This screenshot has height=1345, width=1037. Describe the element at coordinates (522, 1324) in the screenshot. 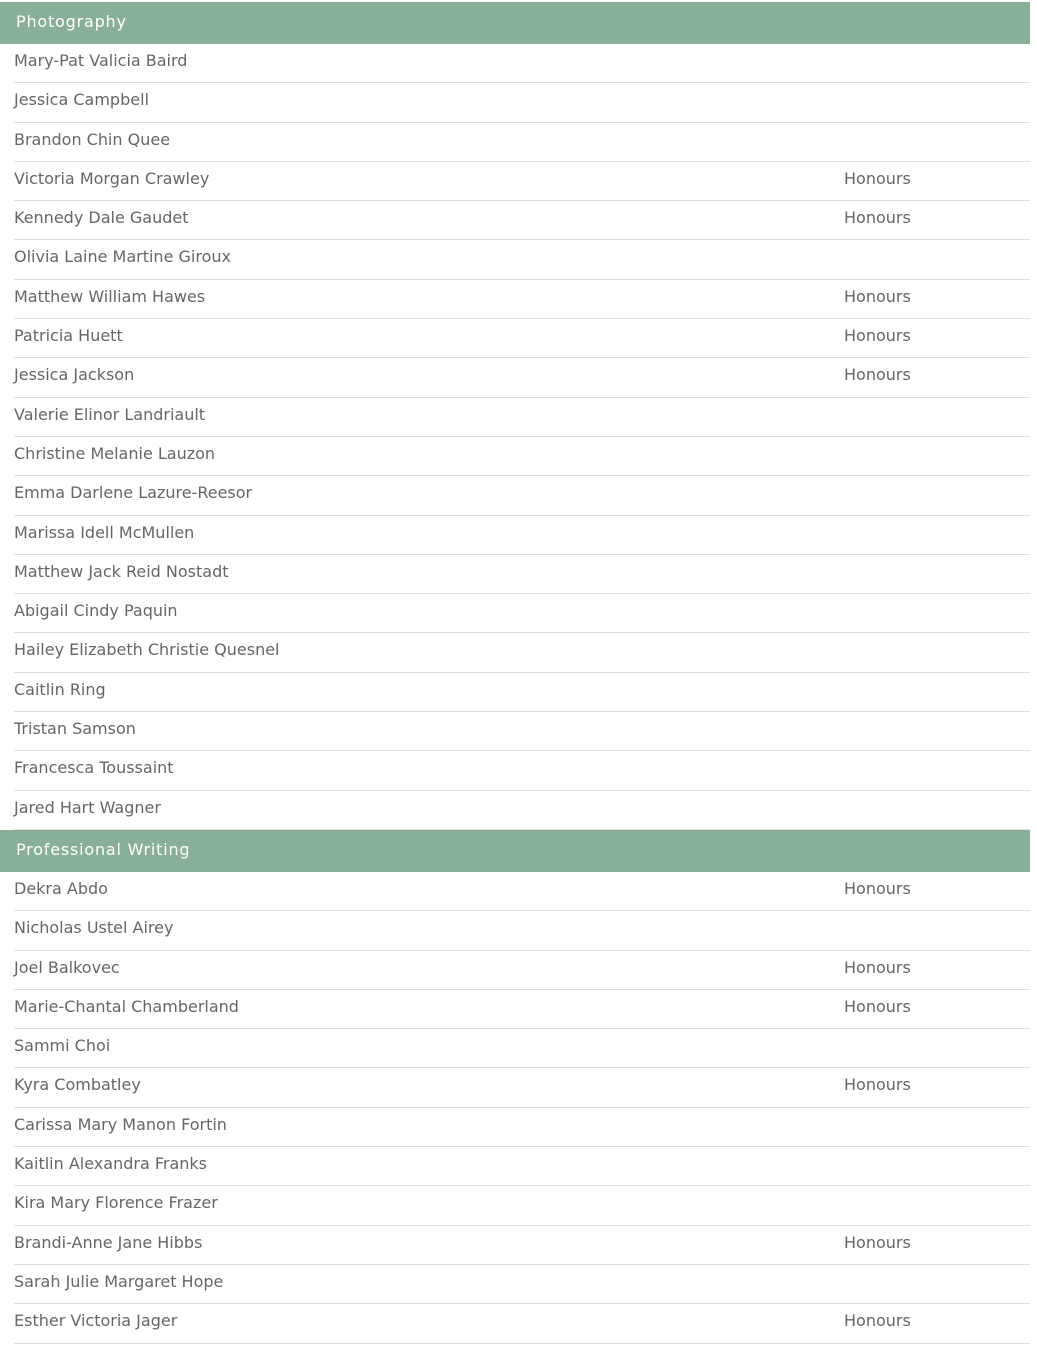

I see `table-row: Esther Victoria Jager Honours` at that location.